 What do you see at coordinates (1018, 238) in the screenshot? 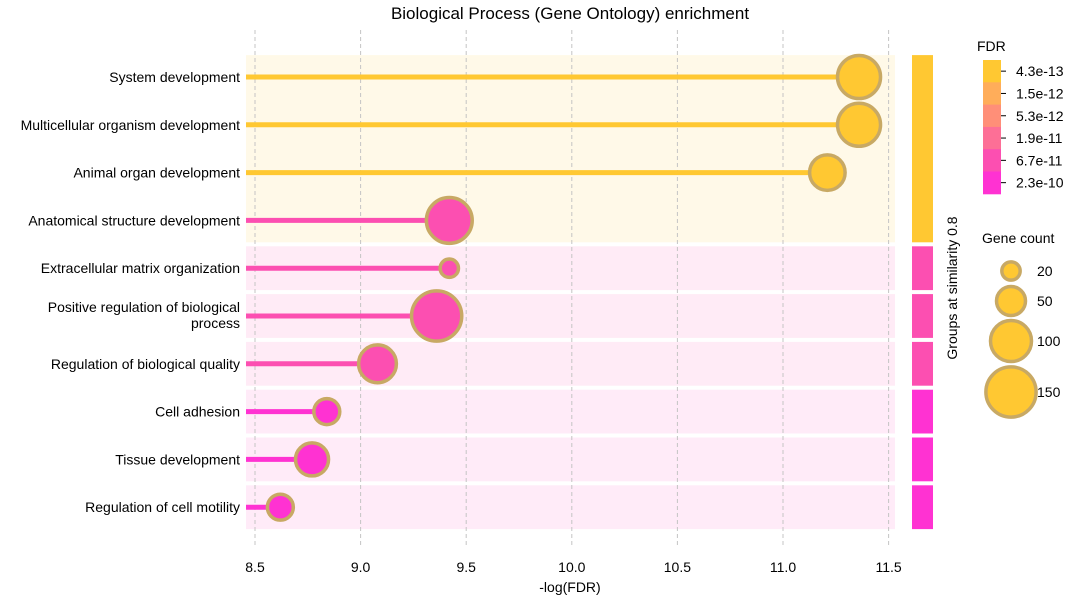
I see `gene-count-legend-title: Gene count` at bounding box center [1018, 238].